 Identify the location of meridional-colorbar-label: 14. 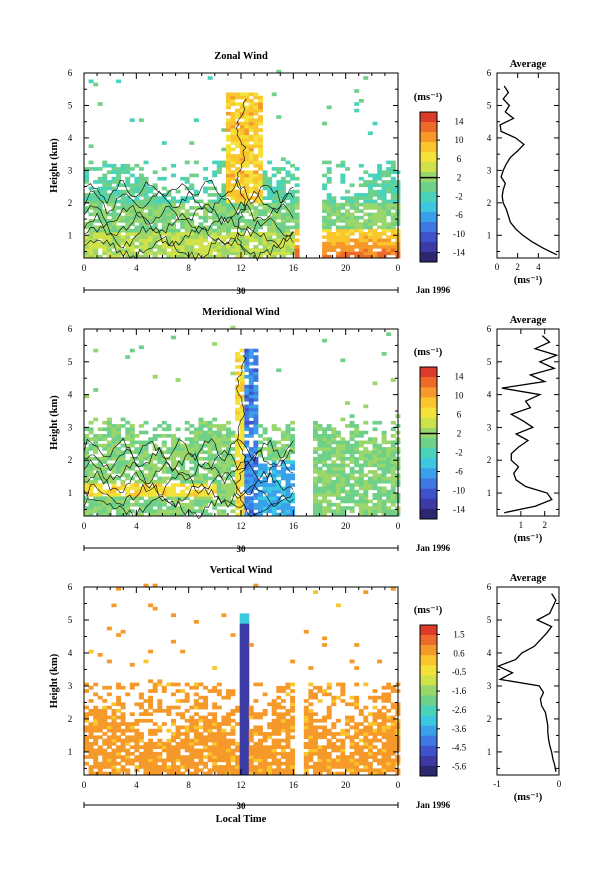
(460, 377).